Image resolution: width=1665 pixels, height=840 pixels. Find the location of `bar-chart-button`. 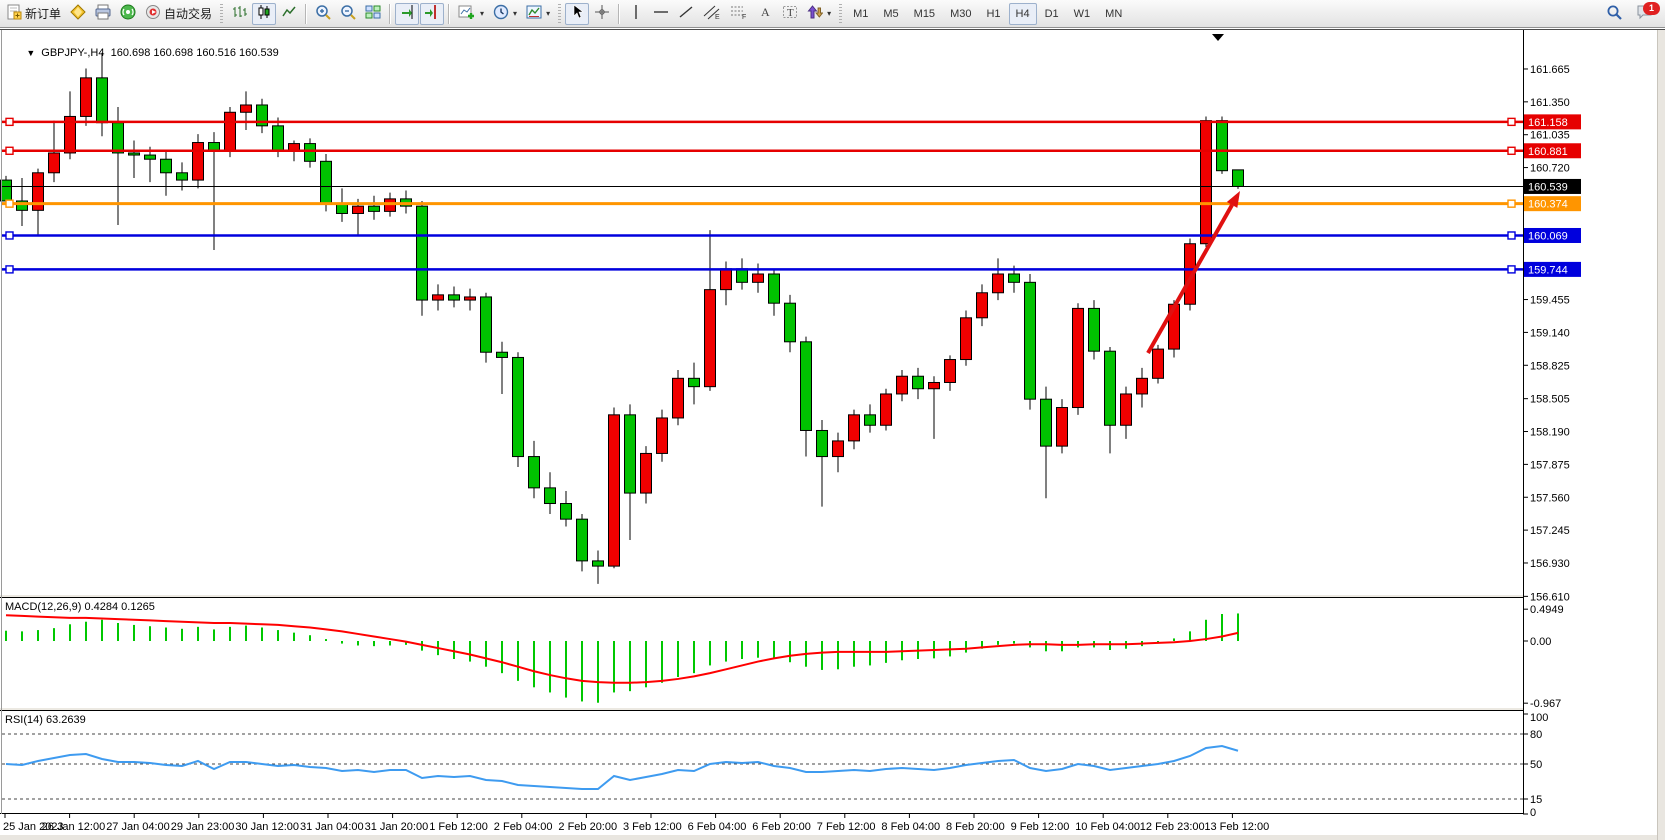

bar-chart-button is located at coordinates (239, 14).